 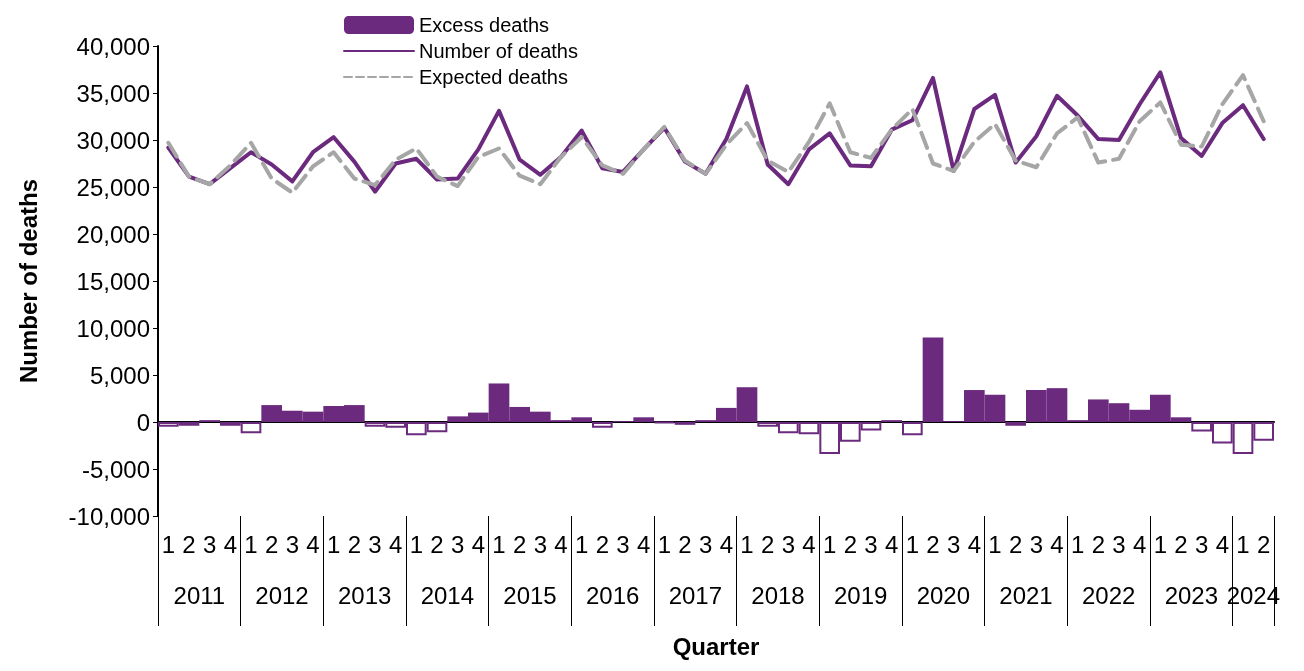 What do you see at coordinates (113, 234) in the screenshot?
I see `y-tick-label: 20,000` at bounding box center [113, 234].